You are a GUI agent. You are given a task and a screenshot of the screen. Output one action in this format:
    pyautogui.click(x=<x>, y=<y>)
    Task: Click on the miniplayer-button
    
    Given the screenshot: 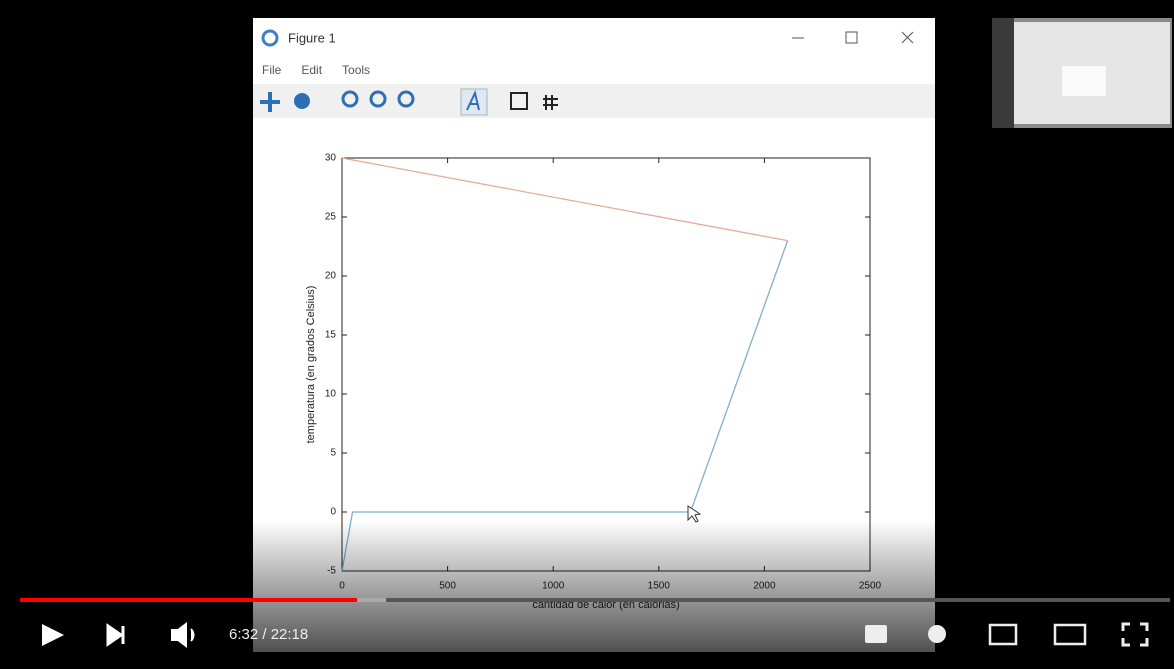 What is the action you would take?
    pyautogui.click(x=1003, y=634)
    